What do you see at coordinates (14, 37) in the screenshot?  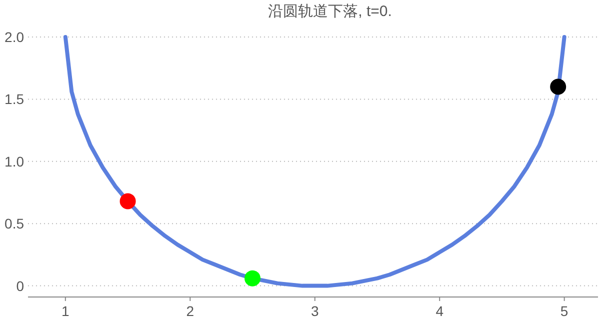 I see `y-tick-label: 2.0` at bounding box center [14, 37].